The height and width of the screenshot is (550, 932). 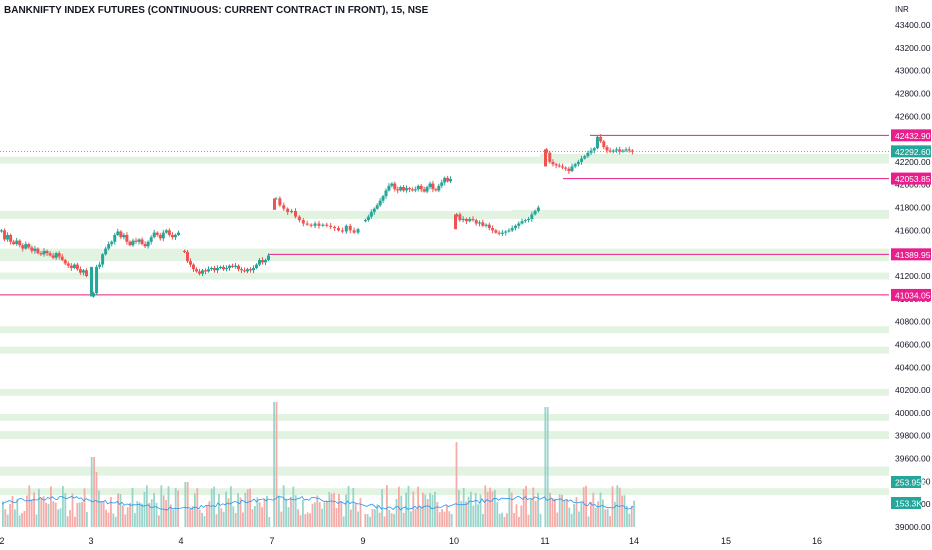 I want to click on price-label-text: 42432.90, so click(x=913, y=136).